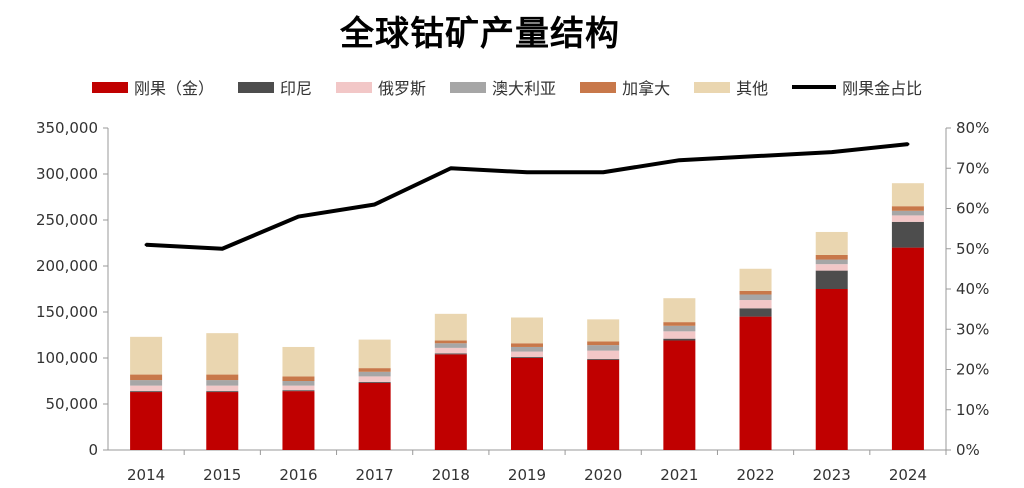  I want to click on x-tick-label: 2022, so click(755, 475).